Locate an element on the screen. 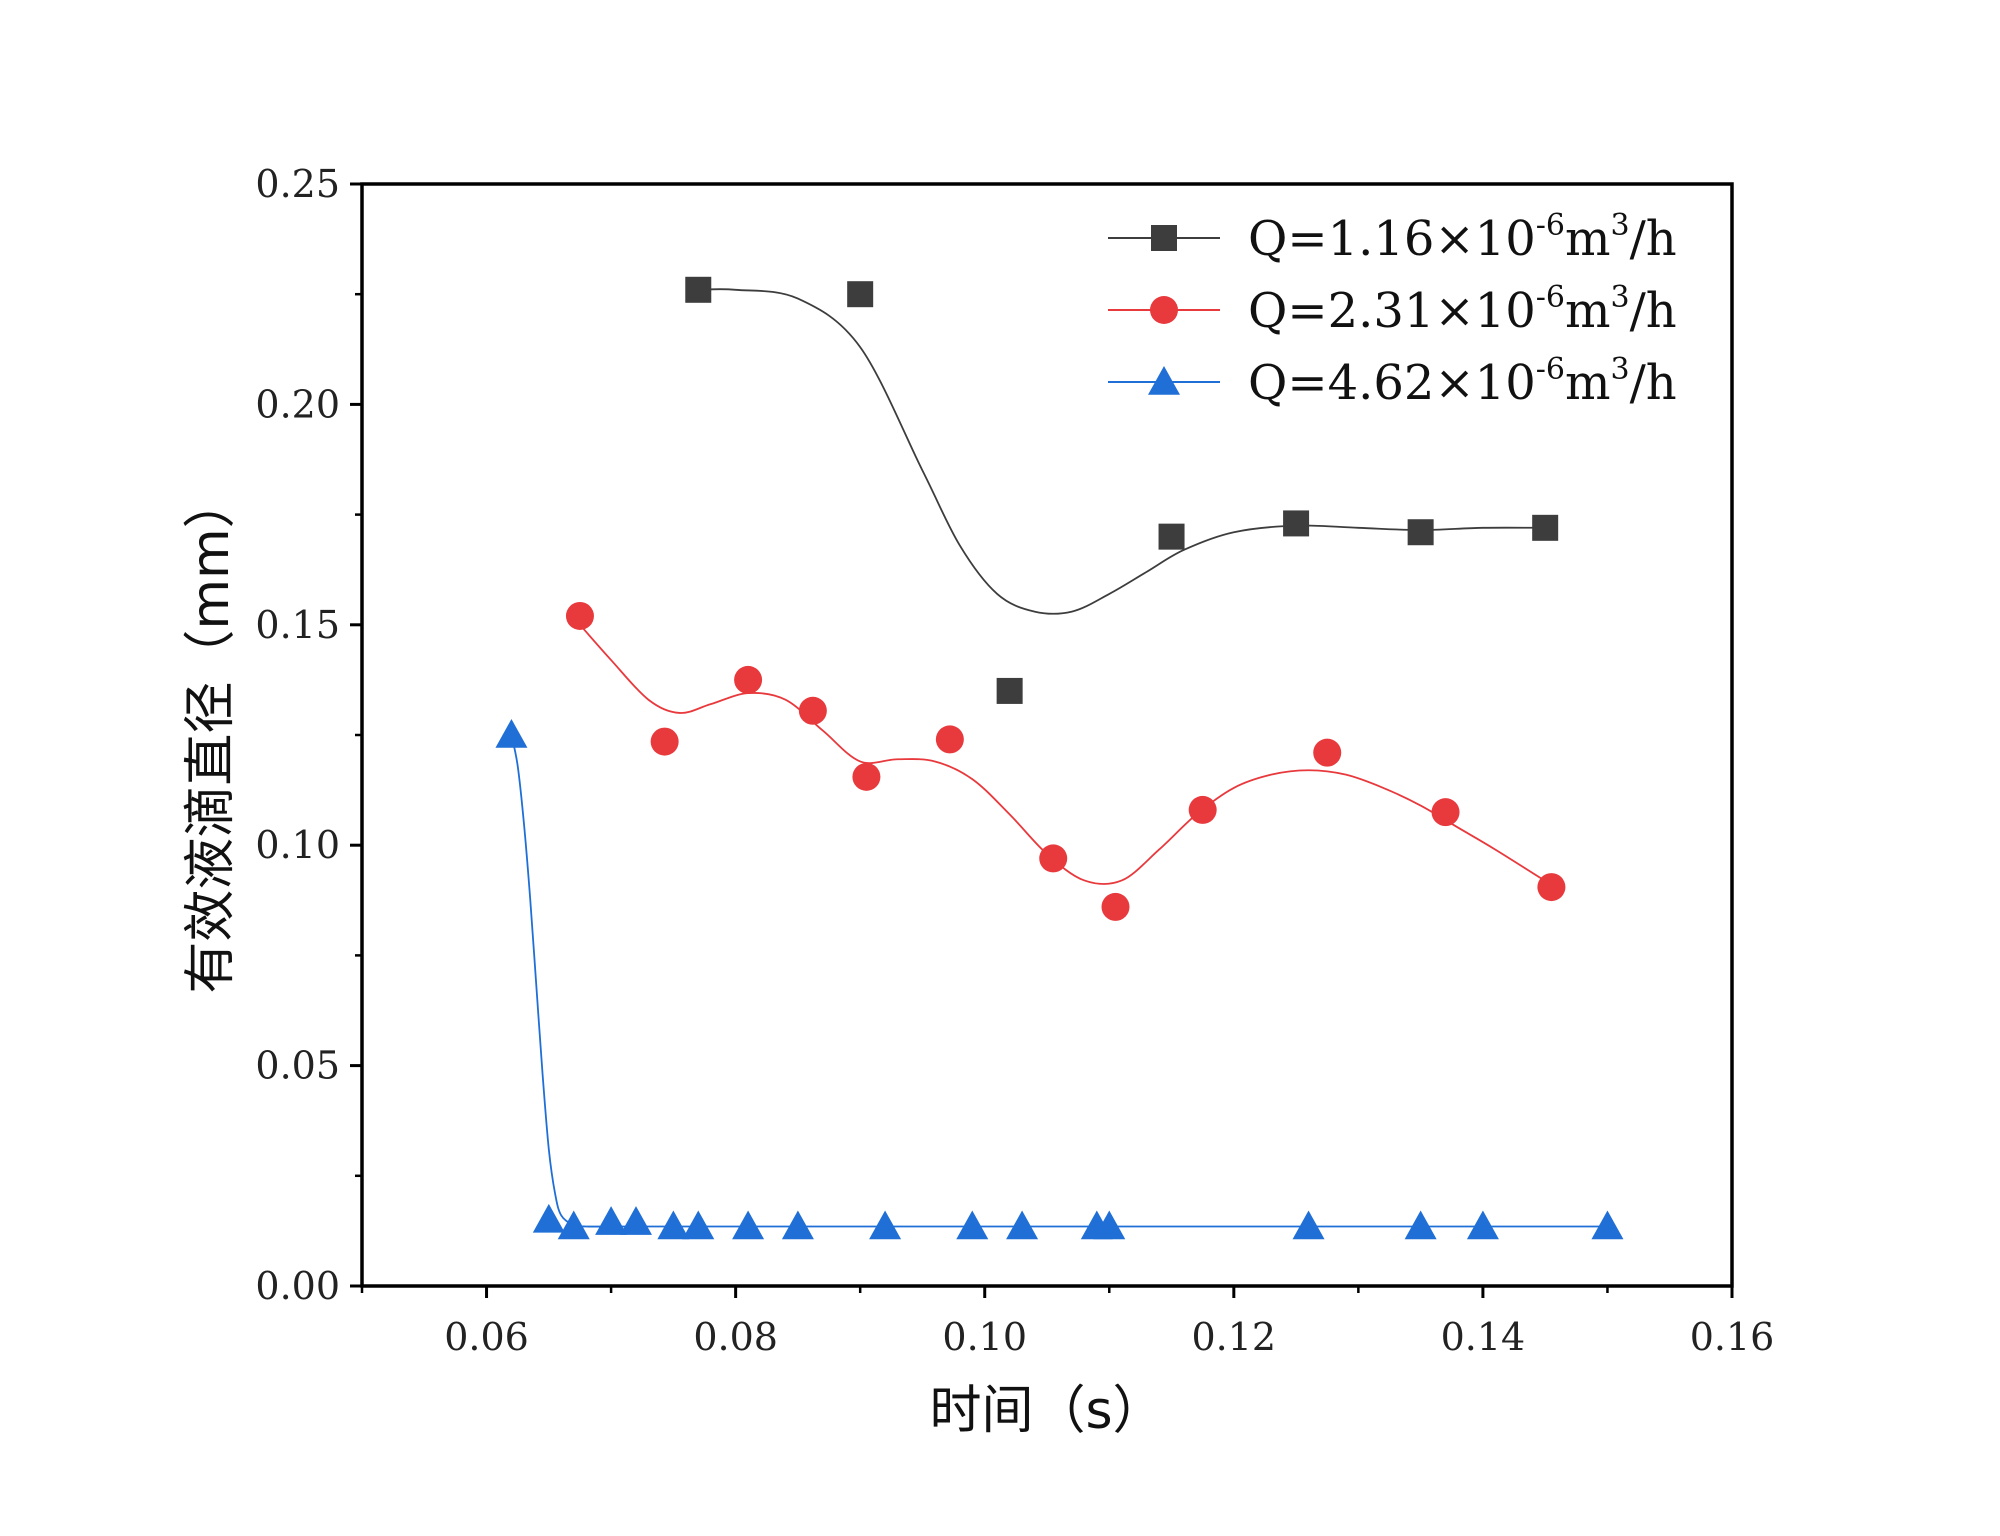  x-tick-label: 0.08 is located at coordinates (735, 1337).